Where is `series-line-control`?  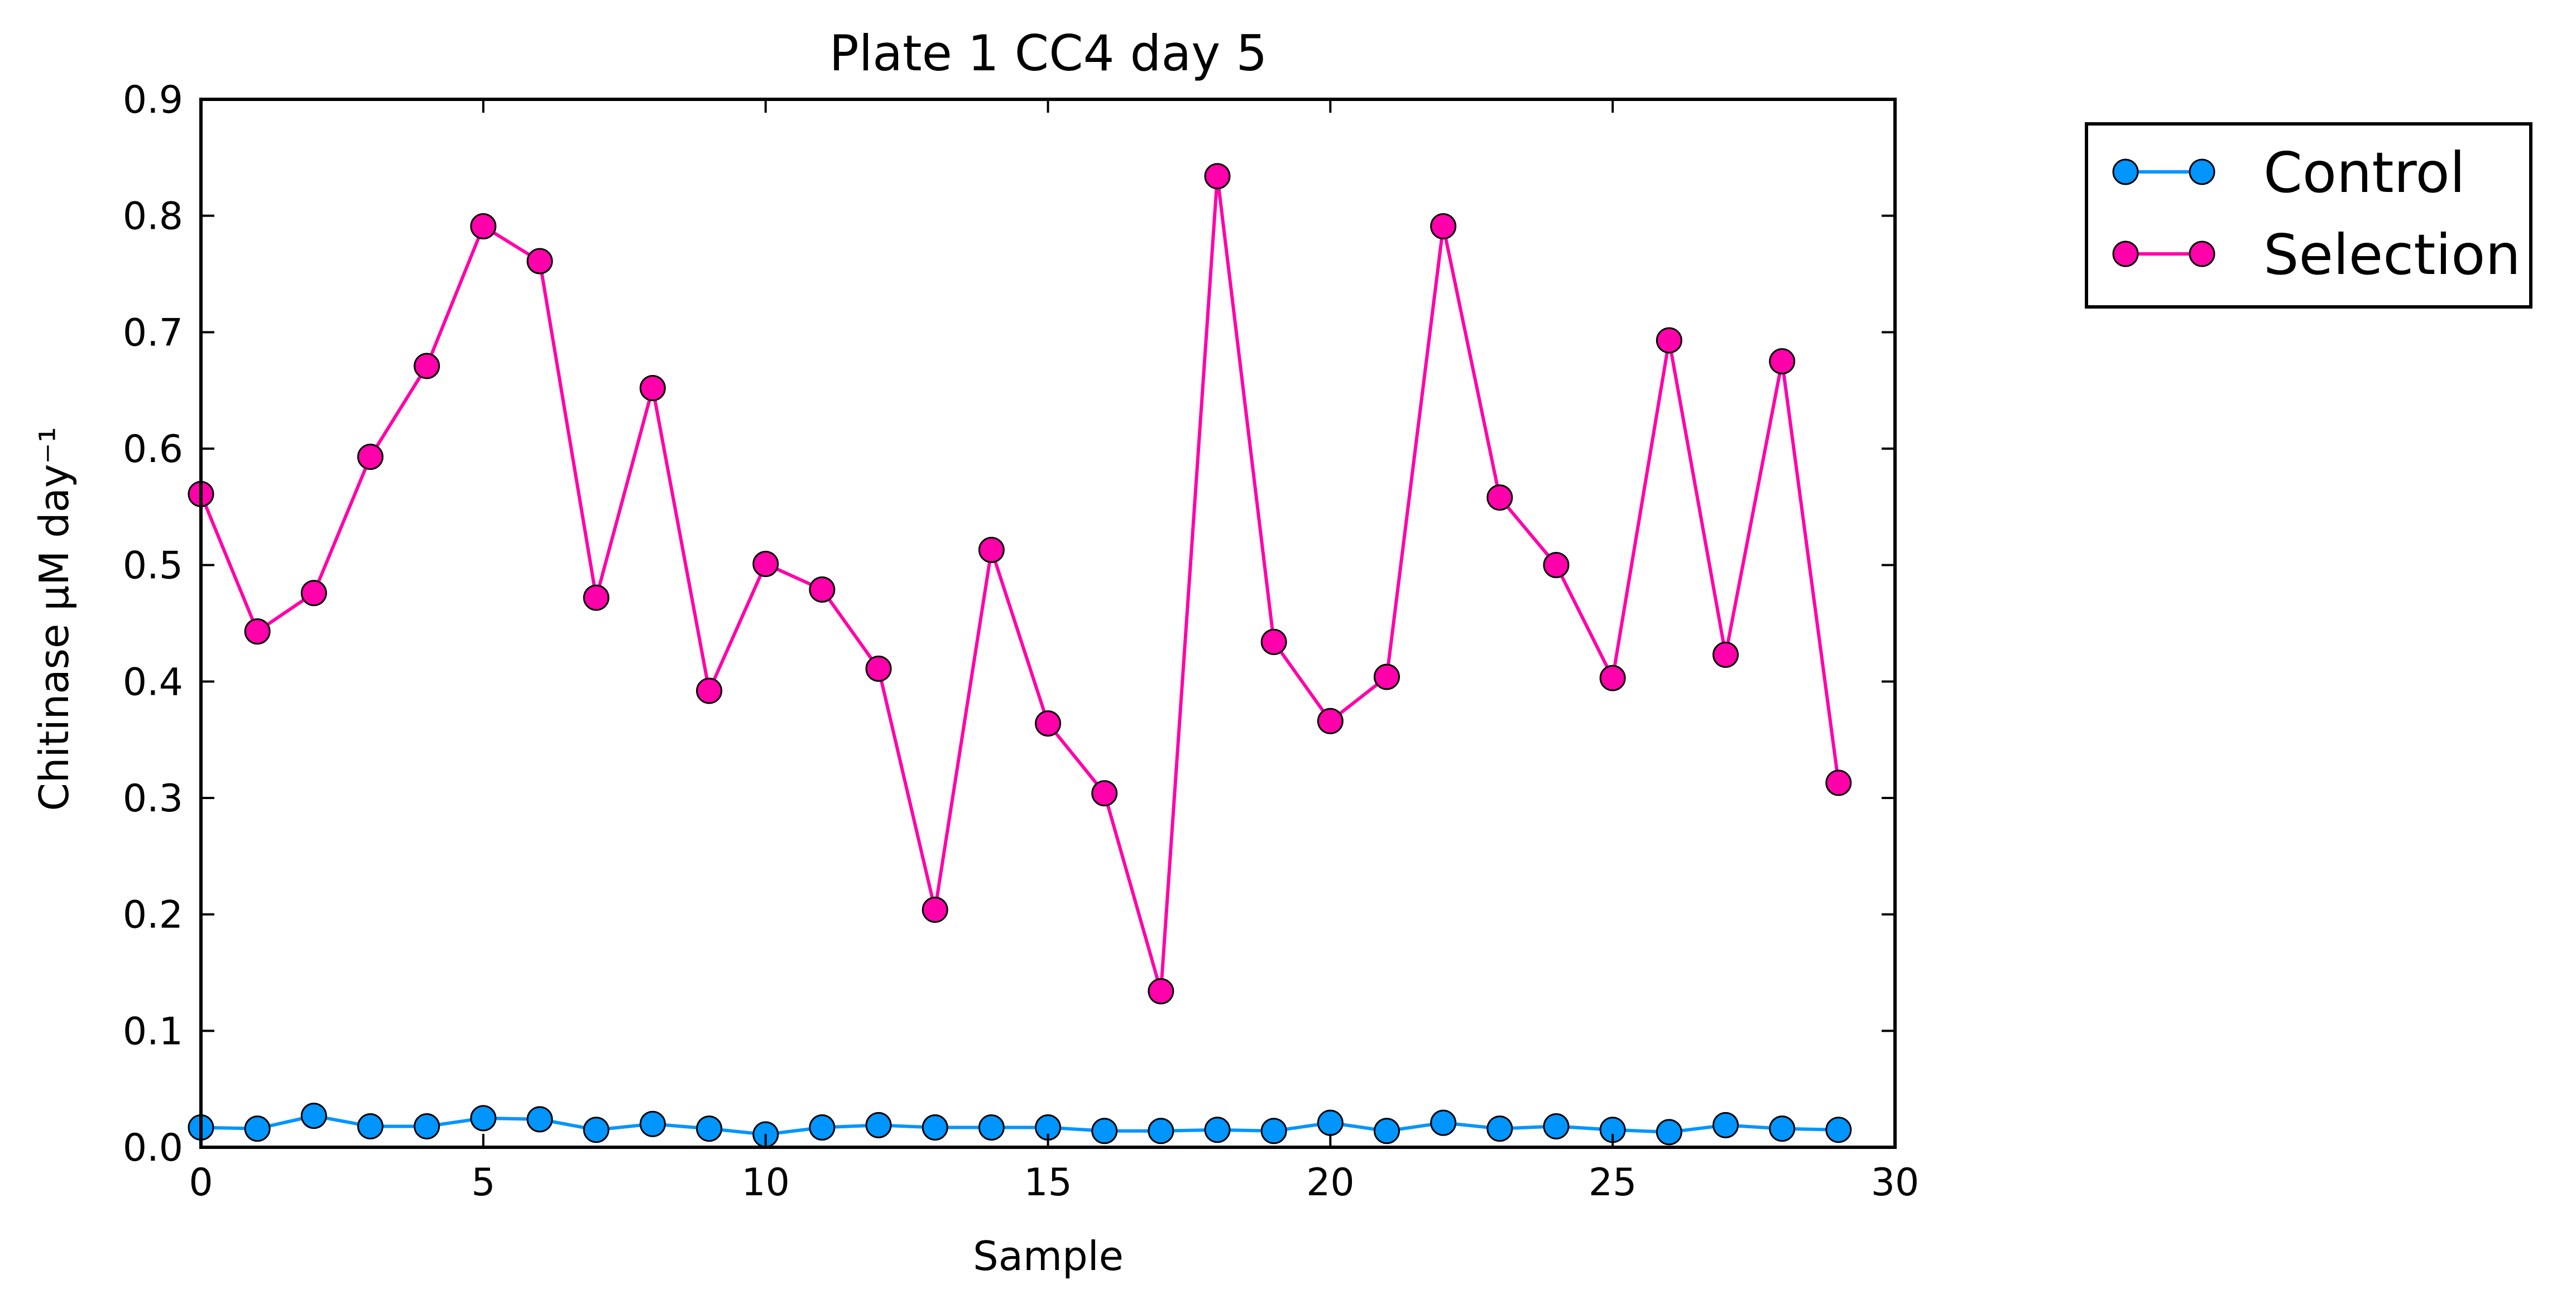 series-line-control is located at coordinates (1019, 1125).